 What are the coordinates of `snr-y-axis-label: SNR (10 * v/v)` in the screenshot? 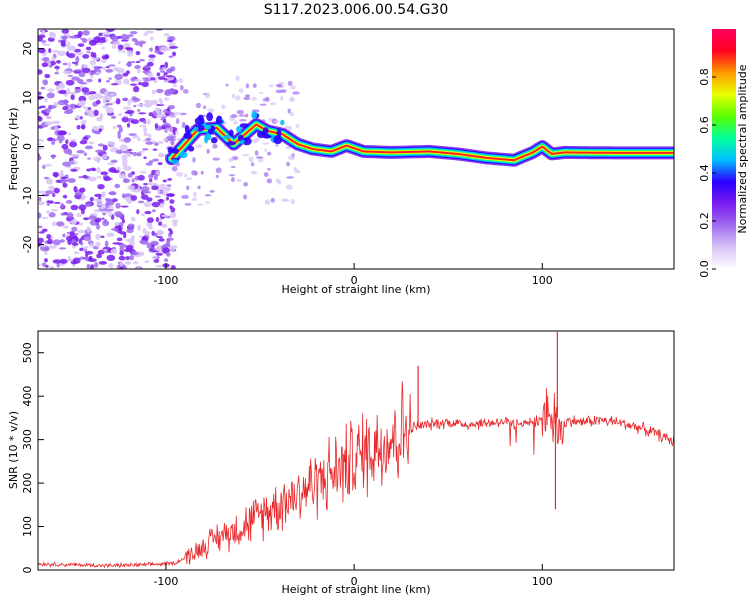 It's located at (13, 450).